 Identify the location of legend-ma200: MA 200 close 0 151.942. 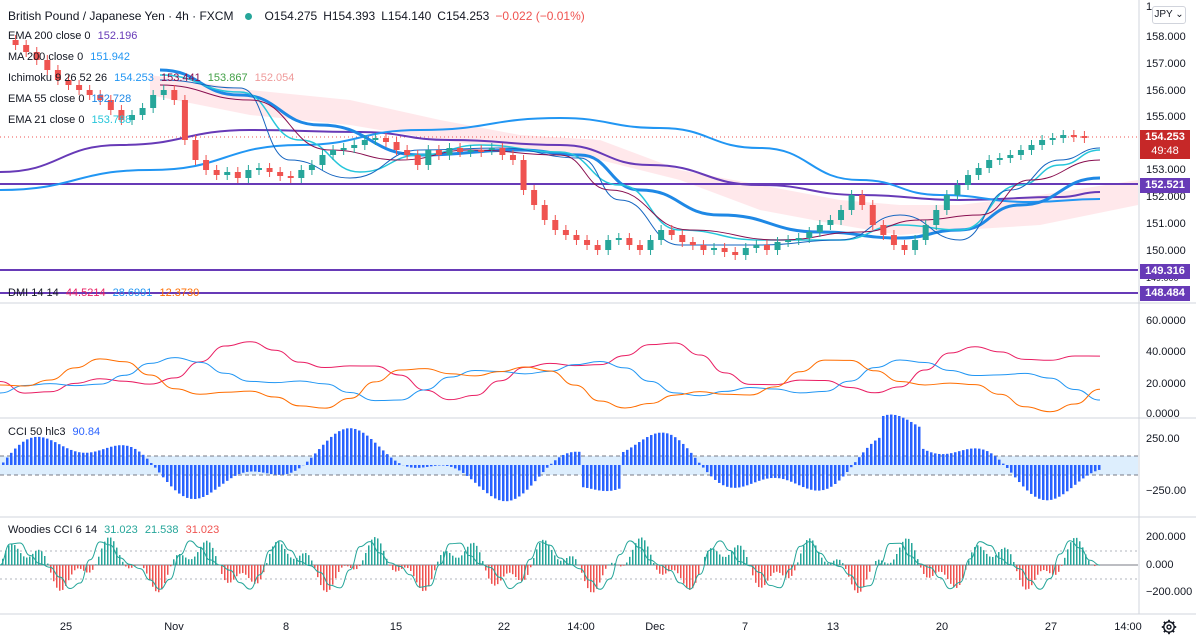
(69, 57).